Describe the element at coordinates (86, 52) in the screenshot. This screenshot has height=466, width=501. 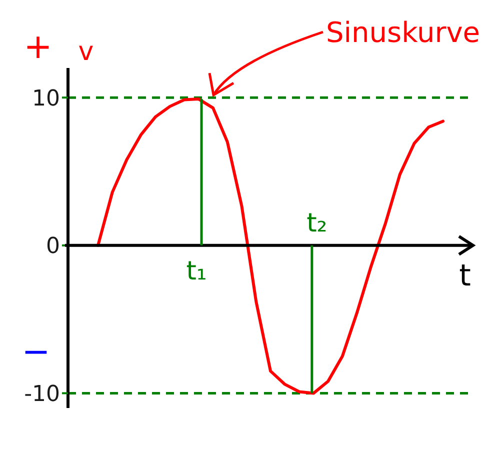
I see `y-axis-title: v` at that location.